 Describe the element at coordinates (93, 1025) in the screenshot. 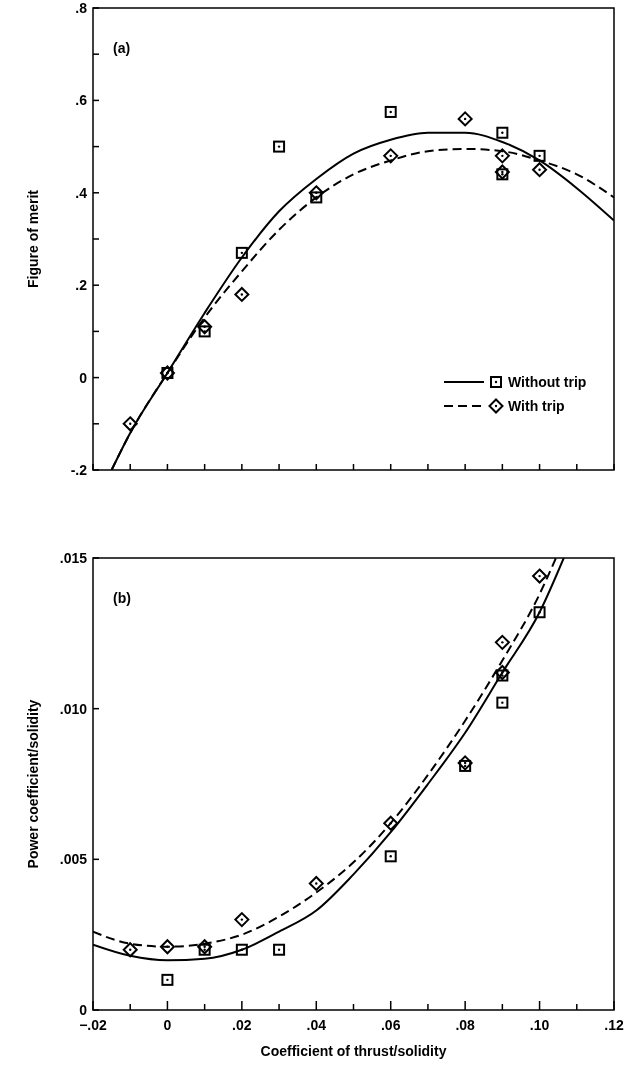

I see `x-tick-label: −.02` at that location.